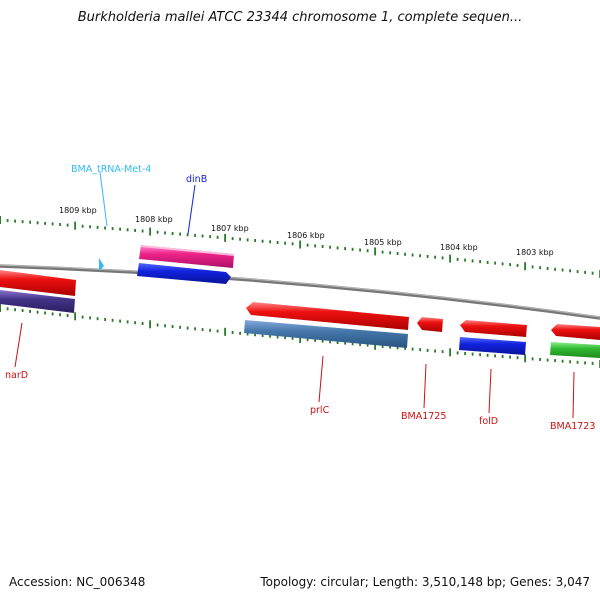 This screenshot has height=600, width=600. What do you see at coordinates (196, 179) in the screenshot?
I see `label-dinB: dinB` at bounding box center [196, 179].